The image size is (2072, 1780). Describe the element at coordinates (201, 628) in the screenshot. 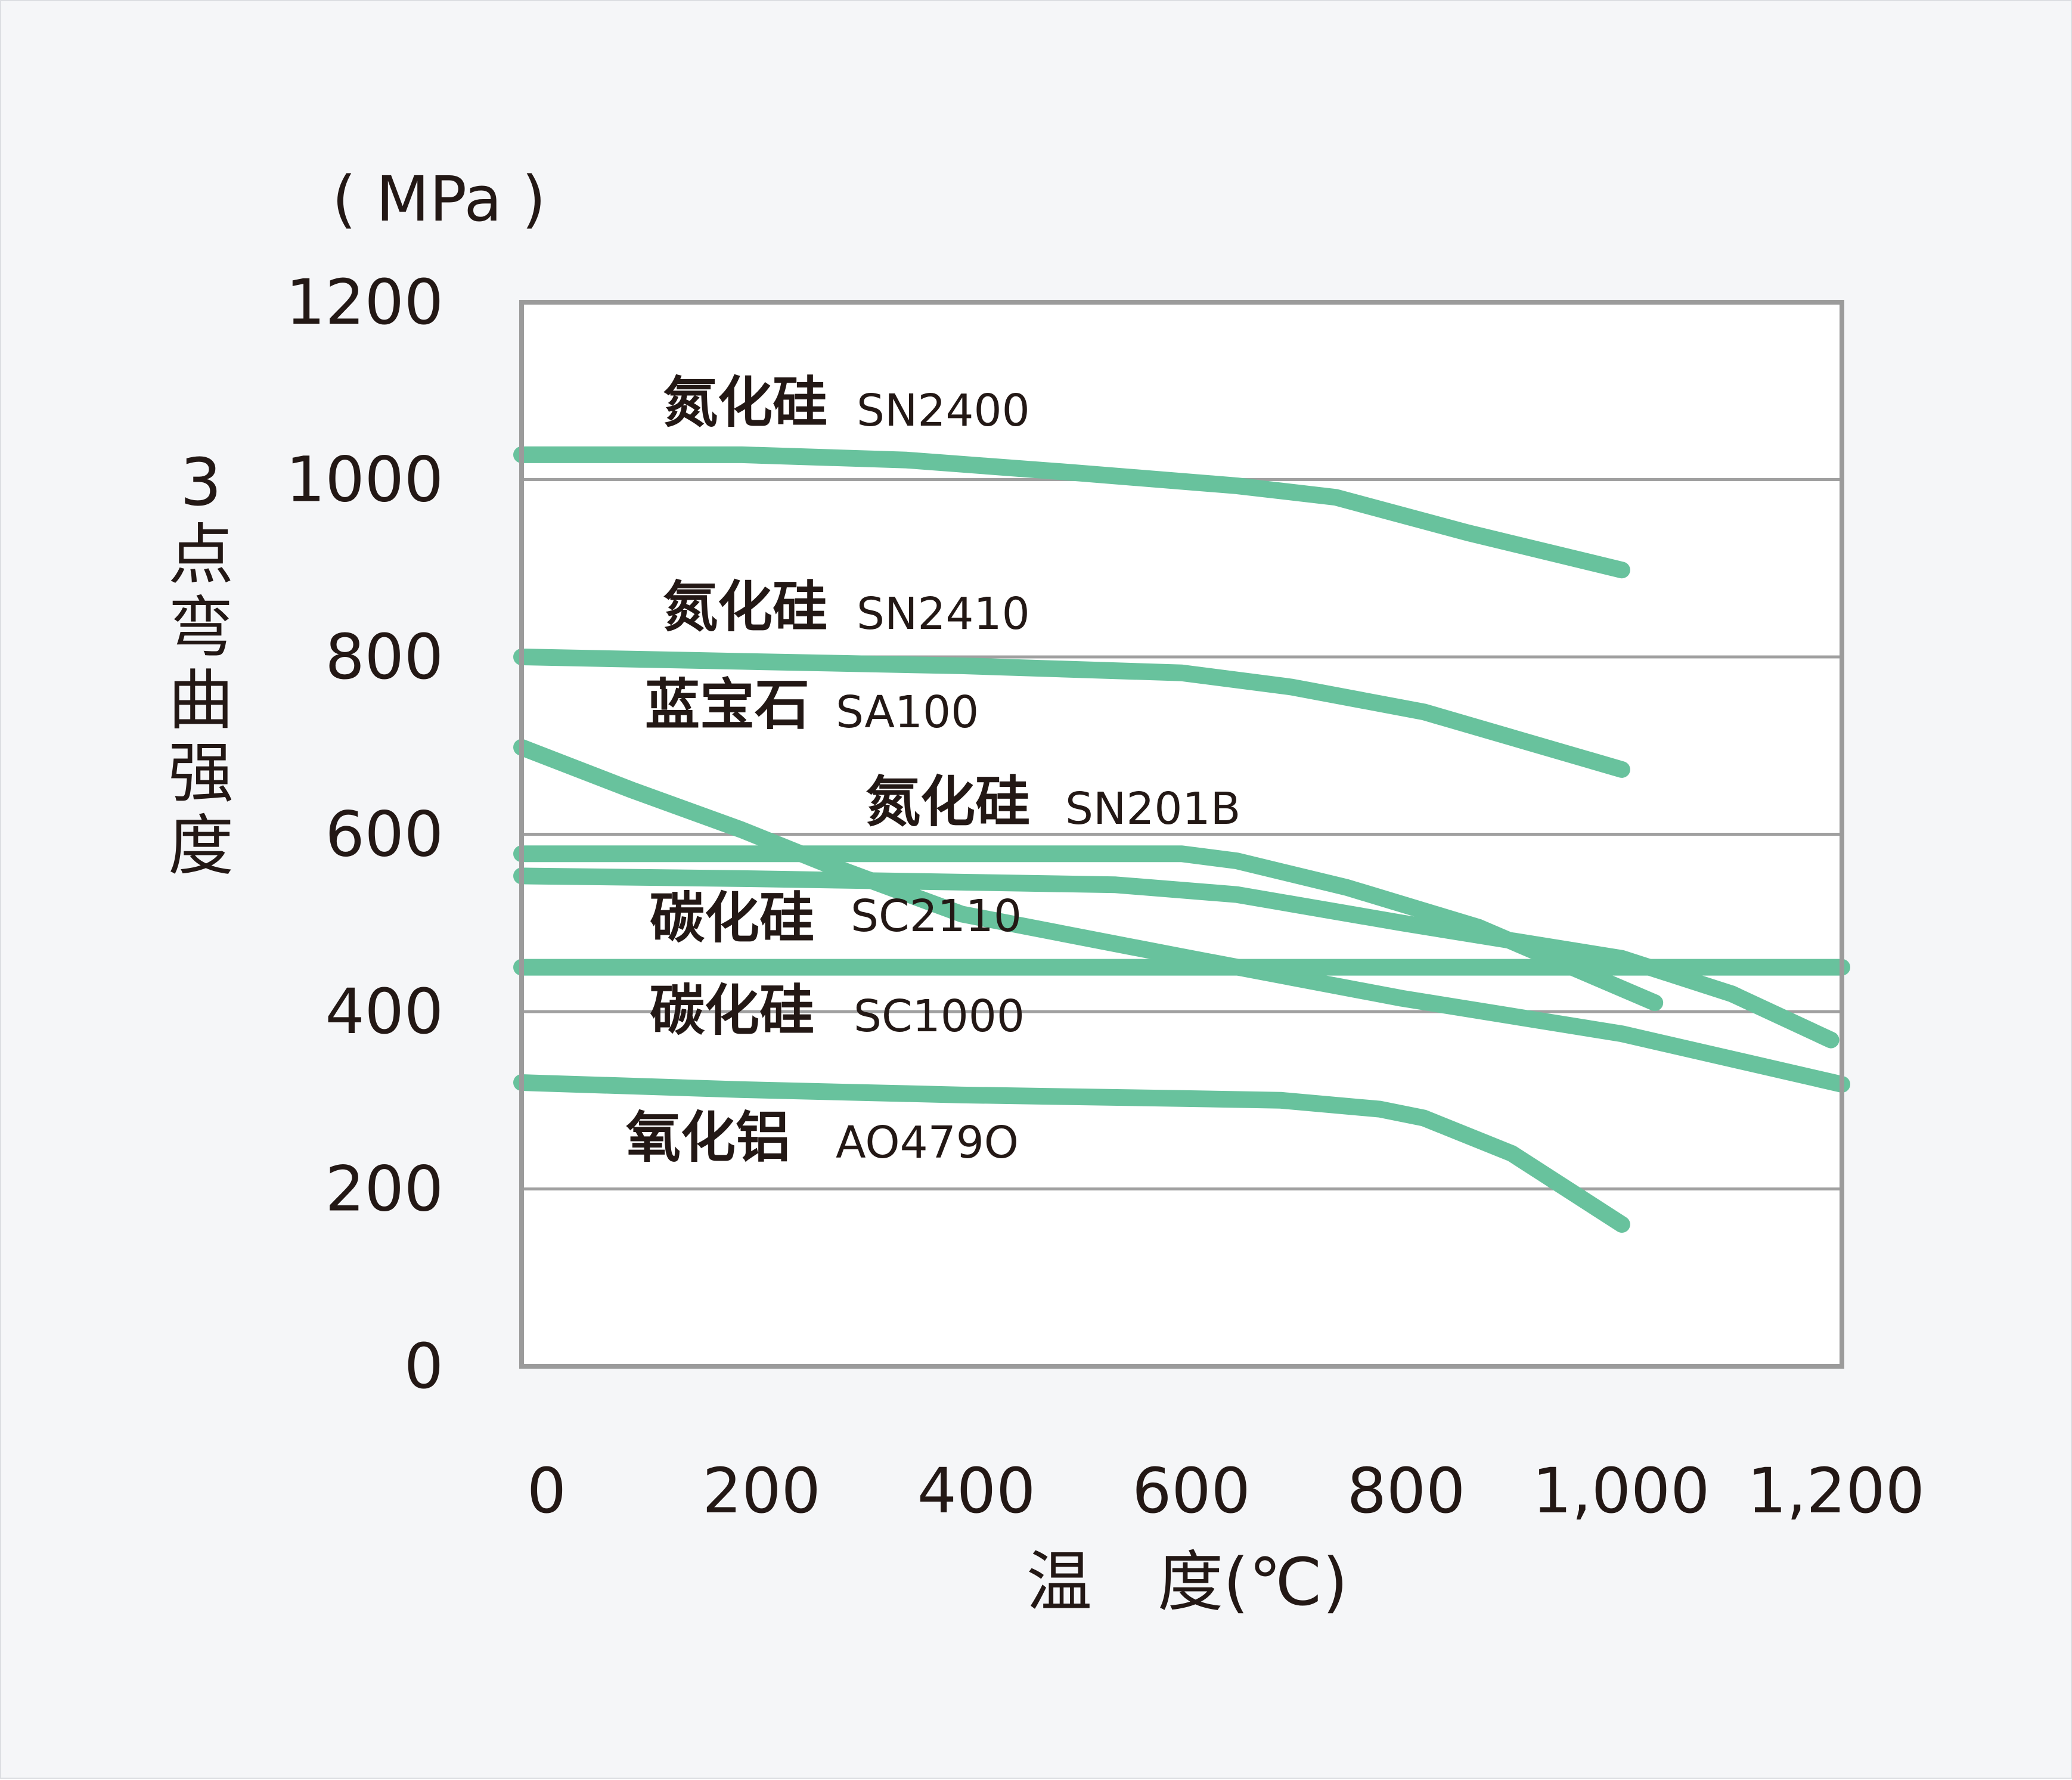

I see `y-axis-title-char: 弯` at that location.